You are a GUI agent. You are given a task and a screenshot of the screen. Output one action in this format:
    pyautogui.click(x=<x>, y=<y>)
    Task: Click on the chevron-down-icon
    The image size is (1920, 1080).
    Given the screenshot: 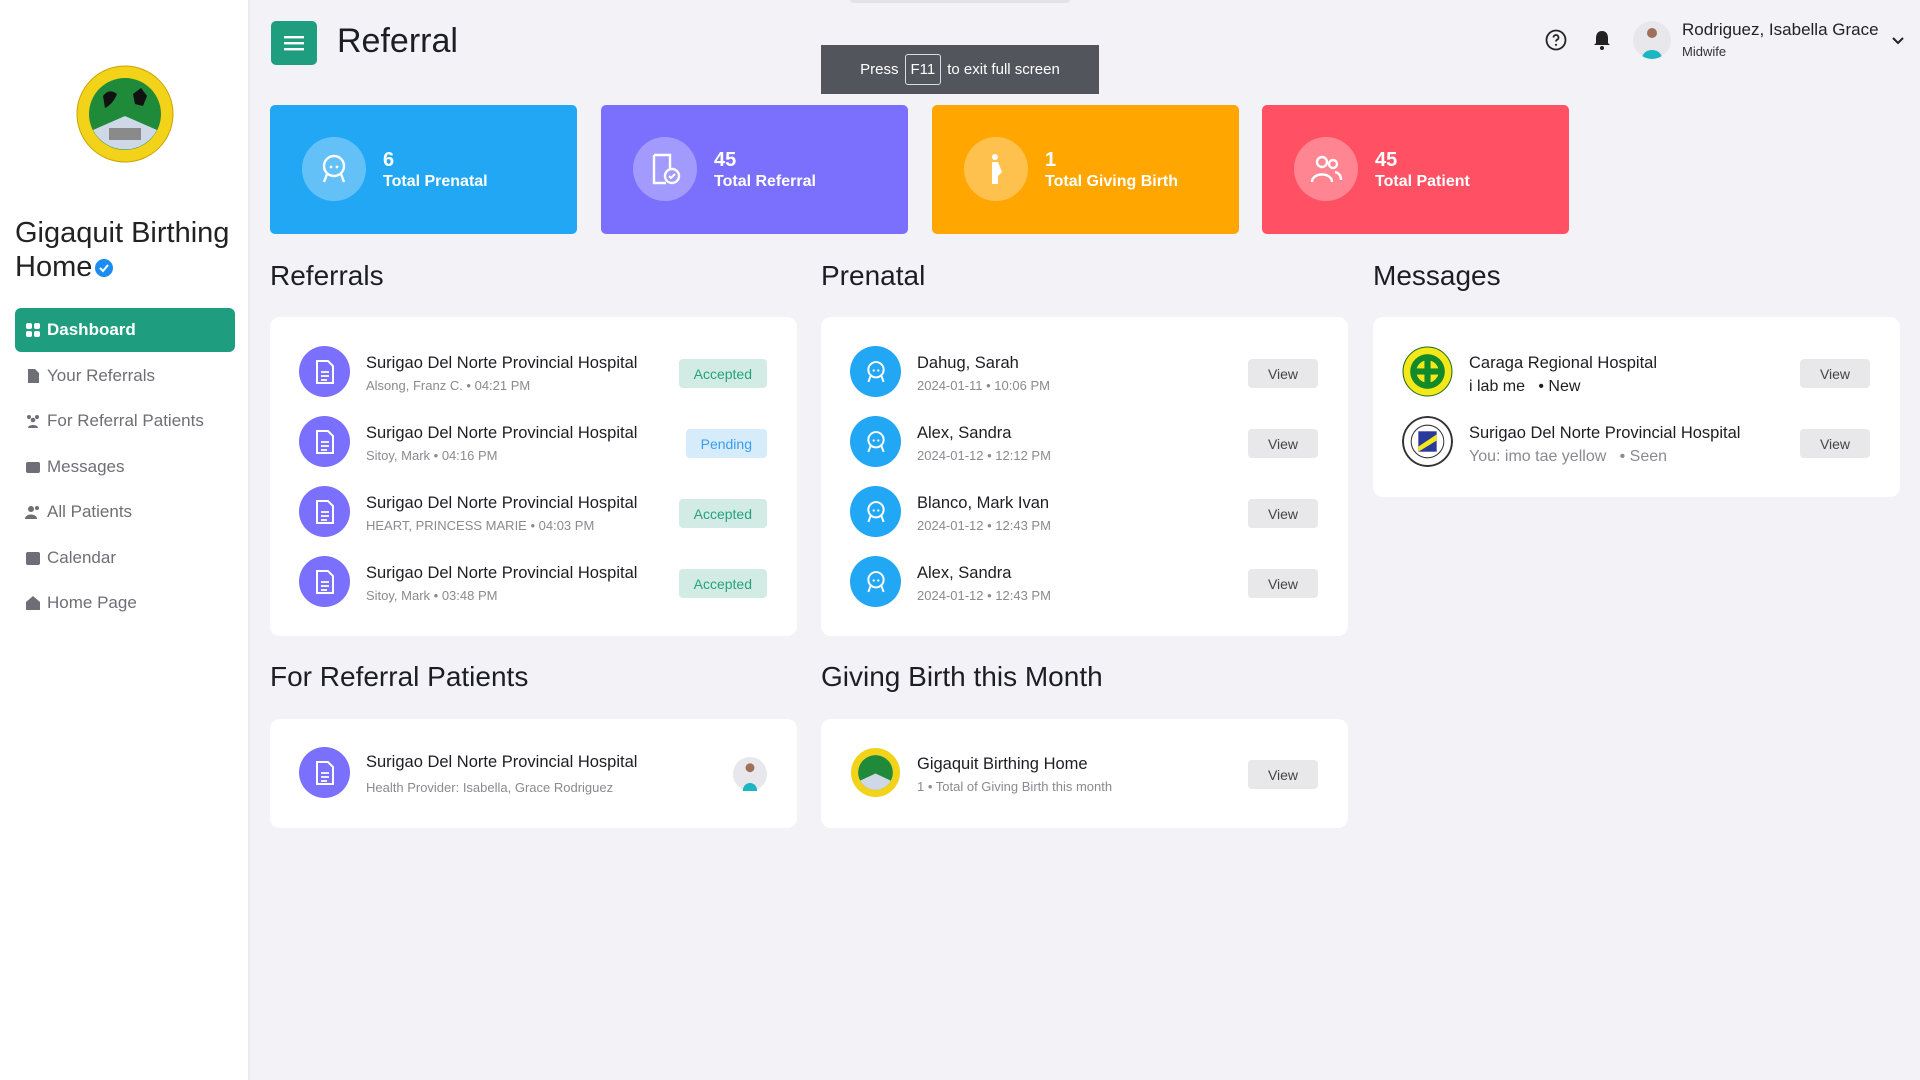 What is the action you would take?
    pyautogui.click(x=1898, y=41)
    